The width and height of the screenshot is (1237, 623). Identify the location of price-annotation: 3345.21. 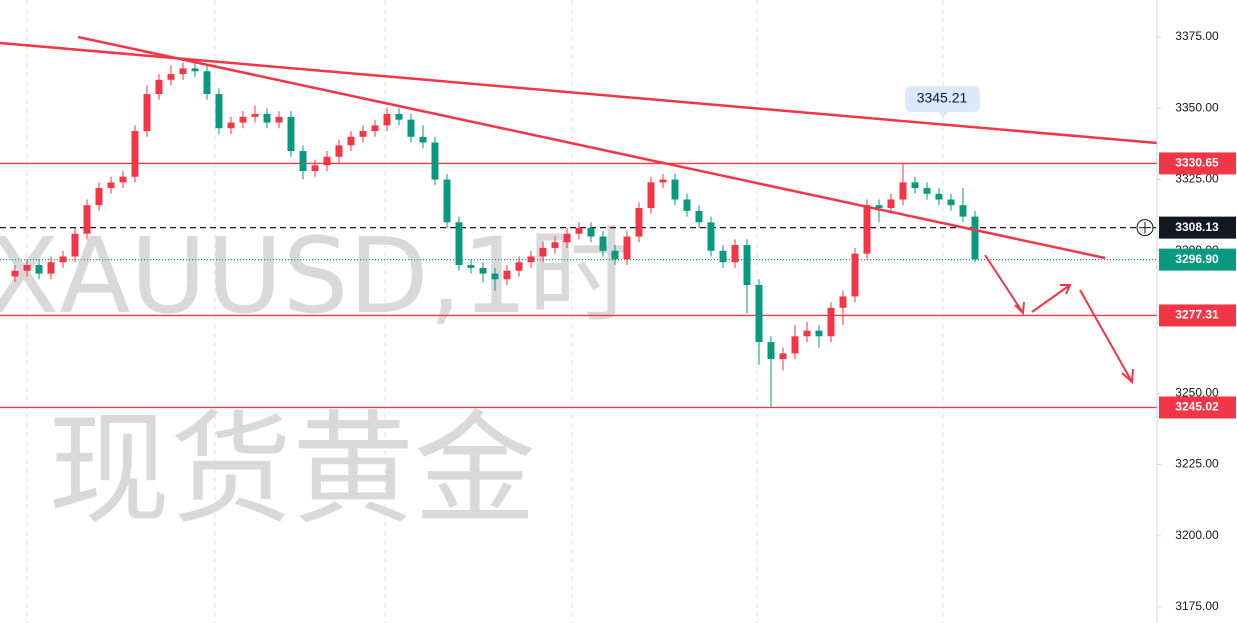
(942, 102).